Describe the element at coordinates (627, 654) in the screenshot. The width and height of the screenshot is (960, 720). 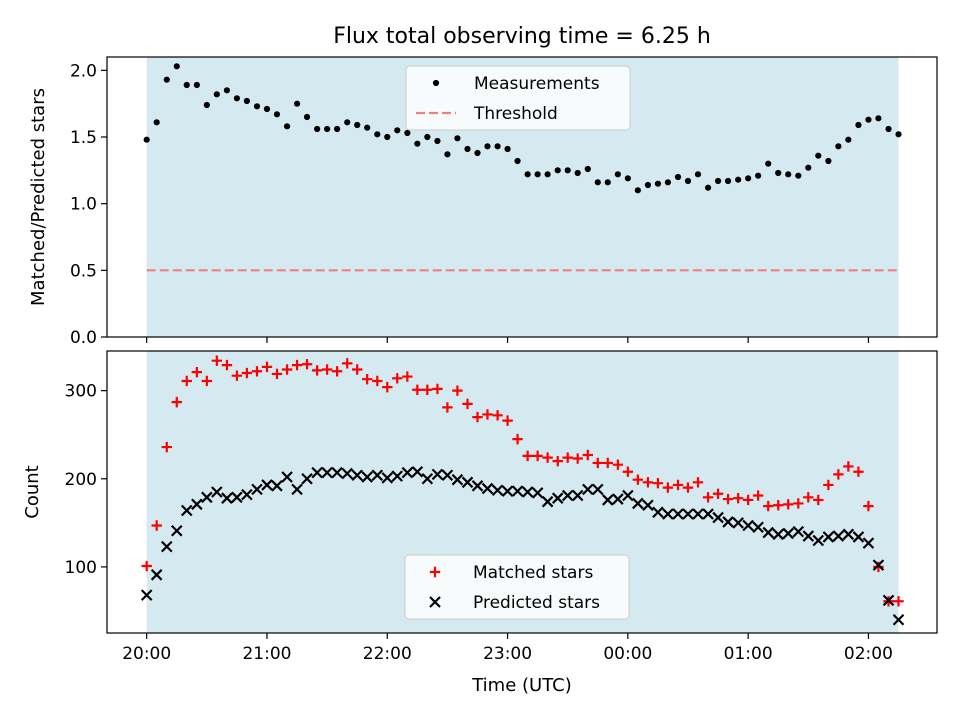
I see `x-tick-label: 00:00` at that location.